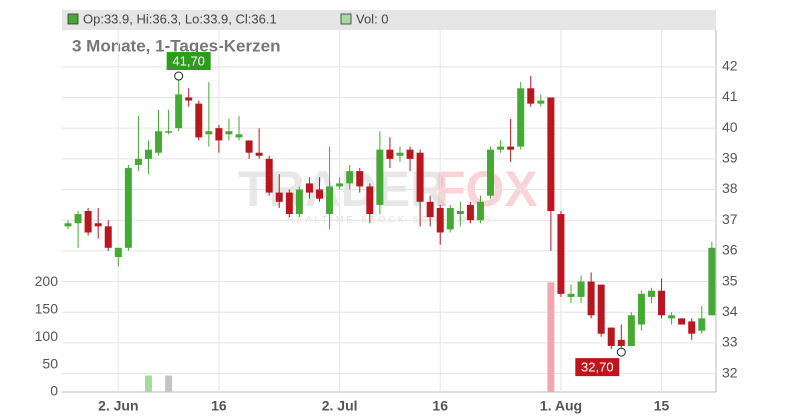  I want to click on x-tick-label: 2. Jun, so click(118, 406).